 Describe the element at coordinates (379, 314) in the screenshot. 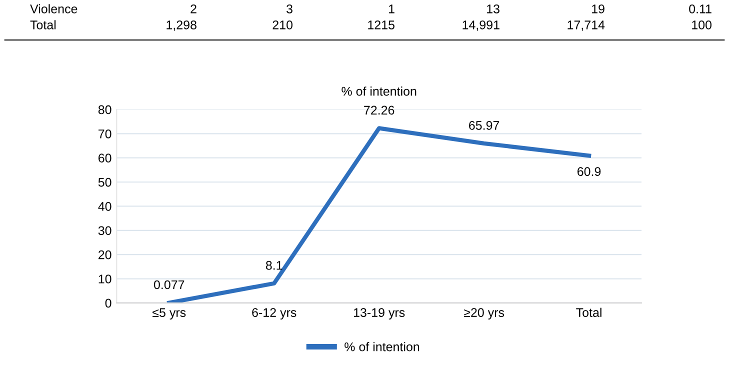

I see `x-tick-label: 13-19 yrs` at that location.